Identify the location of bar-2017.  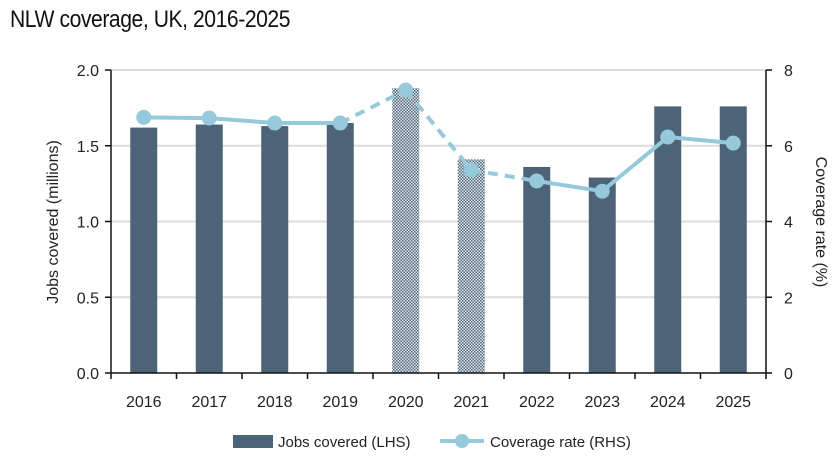
(209, 248).